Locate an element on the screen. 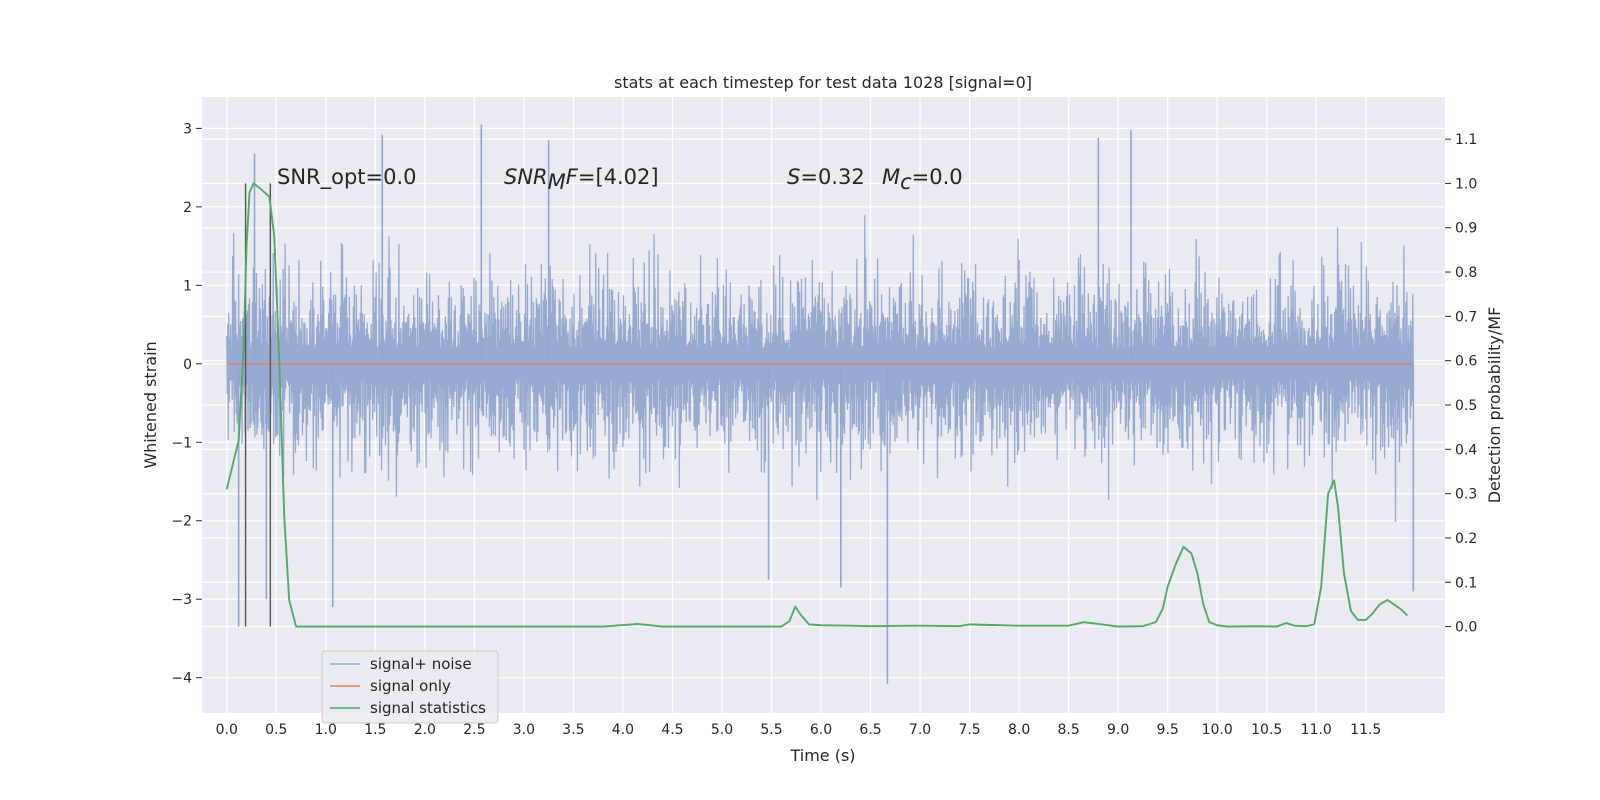 This screenshot has width=1600, height=800. y-axis-label: Whitened strain is located at coordinates (150, 404).